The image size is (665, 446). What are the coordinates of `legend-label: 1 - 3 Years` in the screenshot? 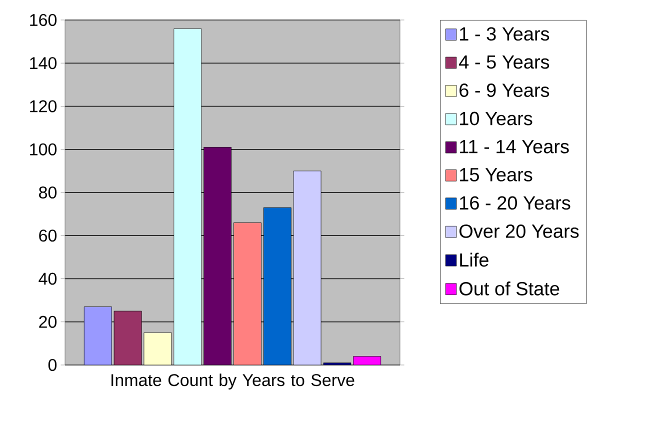 It's located at (505, 34).